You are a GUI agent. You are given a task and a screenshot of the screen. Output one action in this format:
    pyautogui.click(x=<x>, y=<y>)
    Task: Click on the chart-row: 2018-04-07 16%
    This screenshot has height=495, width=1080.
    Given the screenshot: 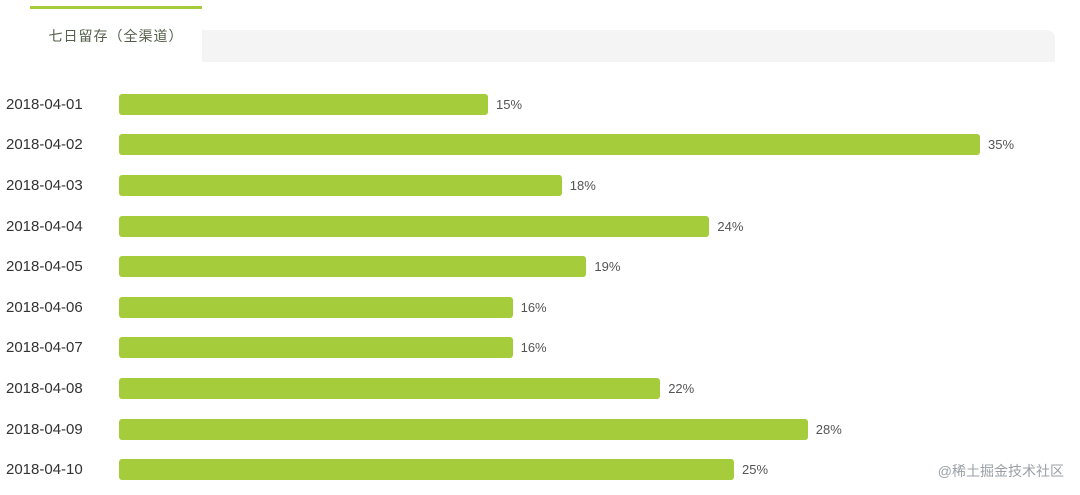 What is the action you would take?
    pyautogui.click(x=540, y=348)
    